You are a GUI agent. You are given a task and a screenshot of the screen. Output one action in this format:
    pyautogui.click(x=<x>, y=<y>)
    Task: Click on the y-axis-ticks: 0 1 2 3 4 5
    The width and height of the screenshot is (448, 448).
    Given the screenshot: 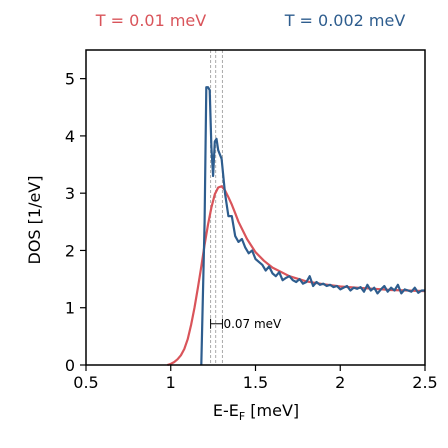 What is the action you would take?
    pyautogui.click(x=75, y=222)
    